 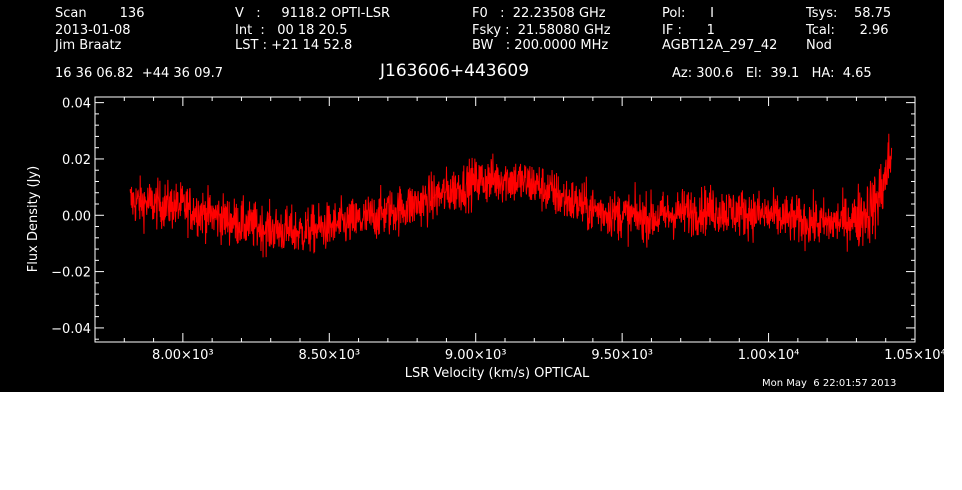 What do you see at coordinates (455, 71) in the screenshot?
I see `source-name: J163606+443609` at bounding box center [455, 71].